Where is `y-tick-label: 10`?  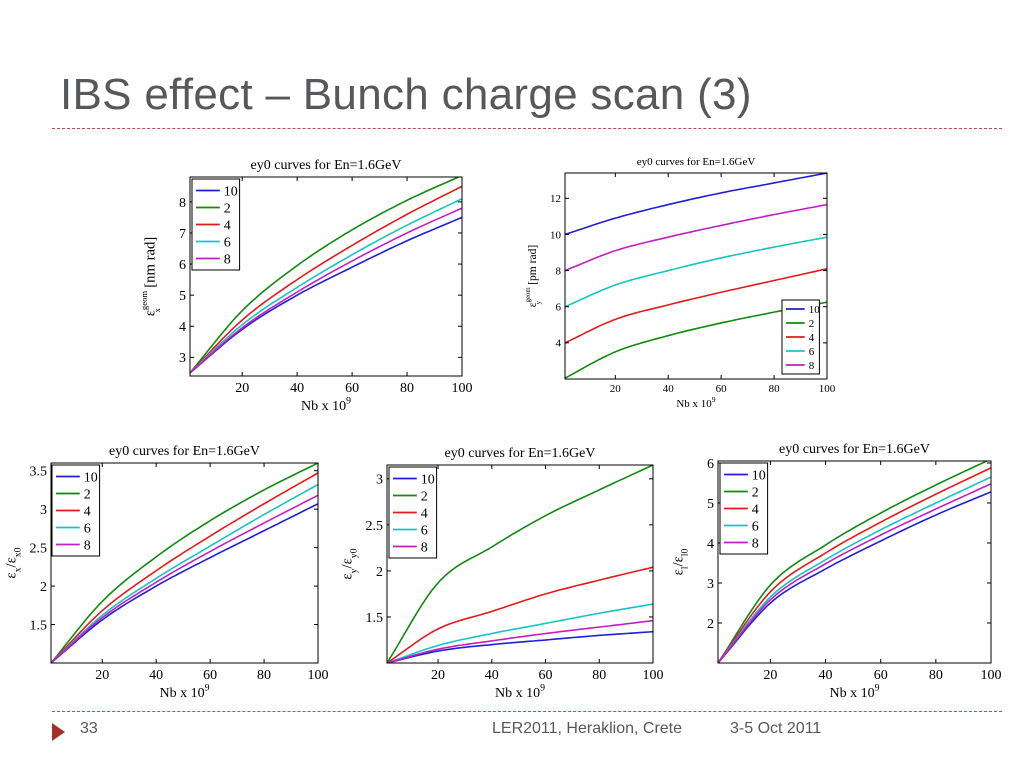
y-tick-label: 10 is located at coordinates (556, 235).